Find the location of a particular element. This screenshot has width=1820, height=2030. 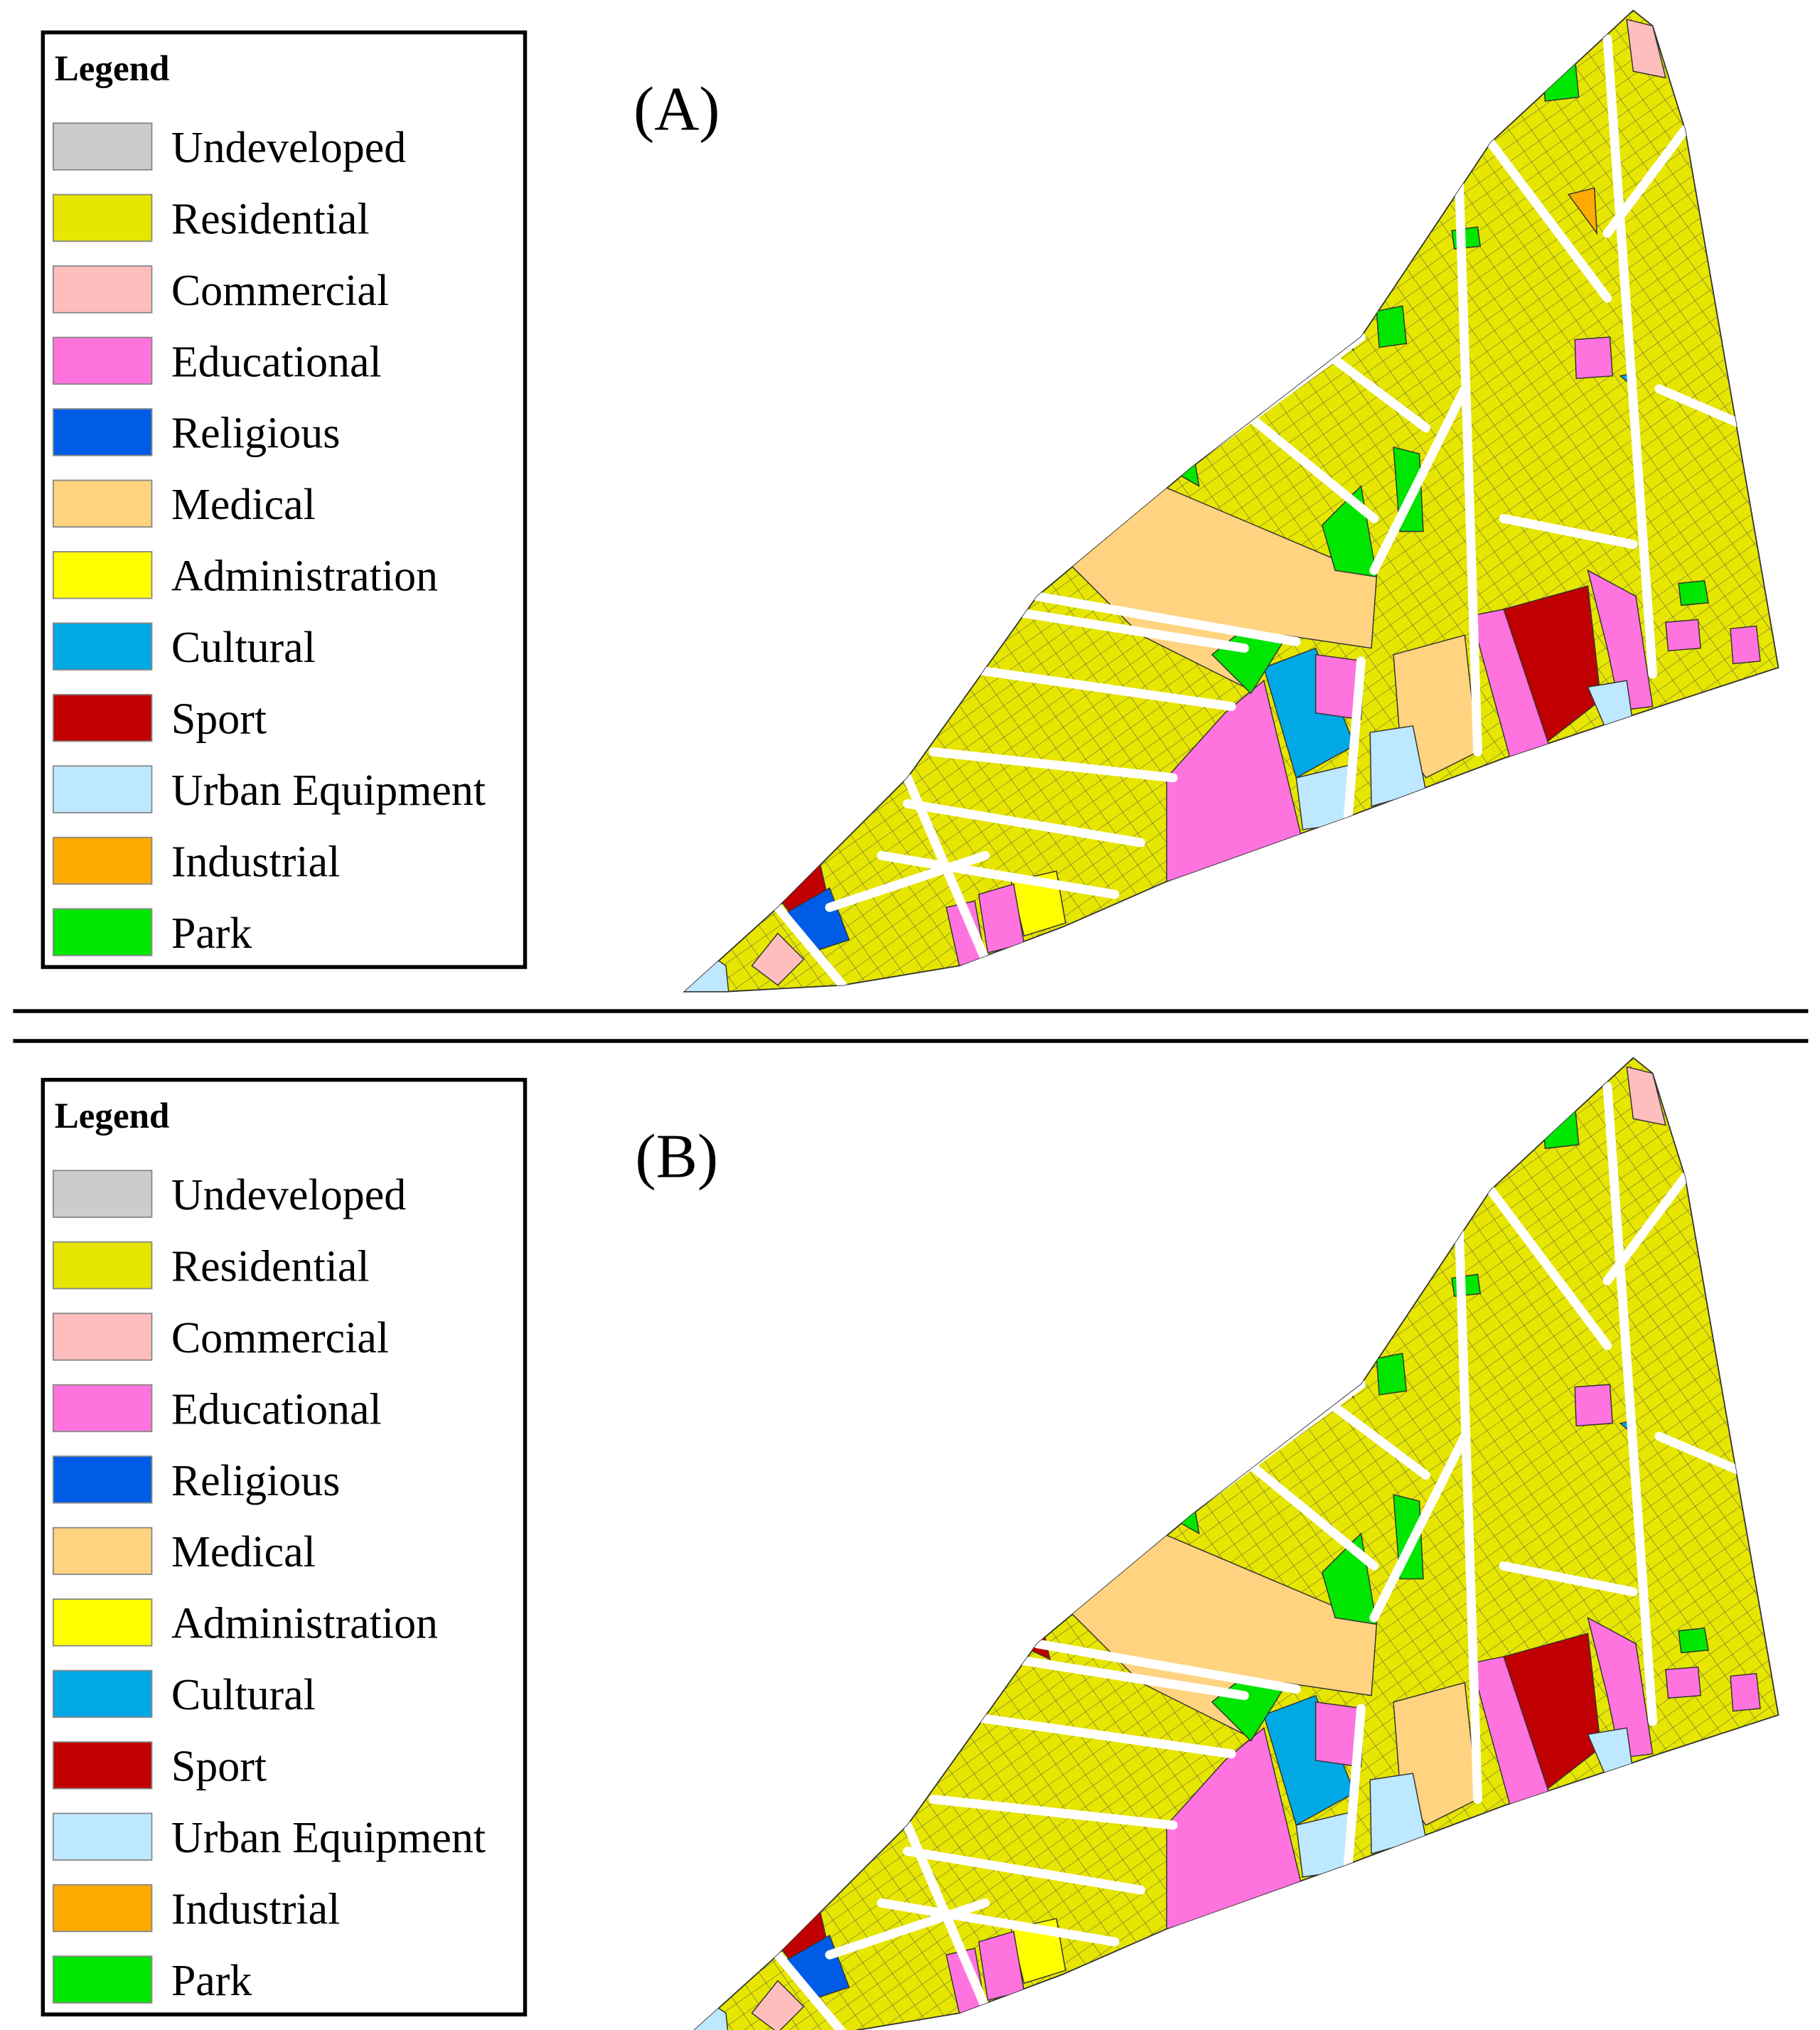

legend-label: Medical is located at coordinates (244, 505).